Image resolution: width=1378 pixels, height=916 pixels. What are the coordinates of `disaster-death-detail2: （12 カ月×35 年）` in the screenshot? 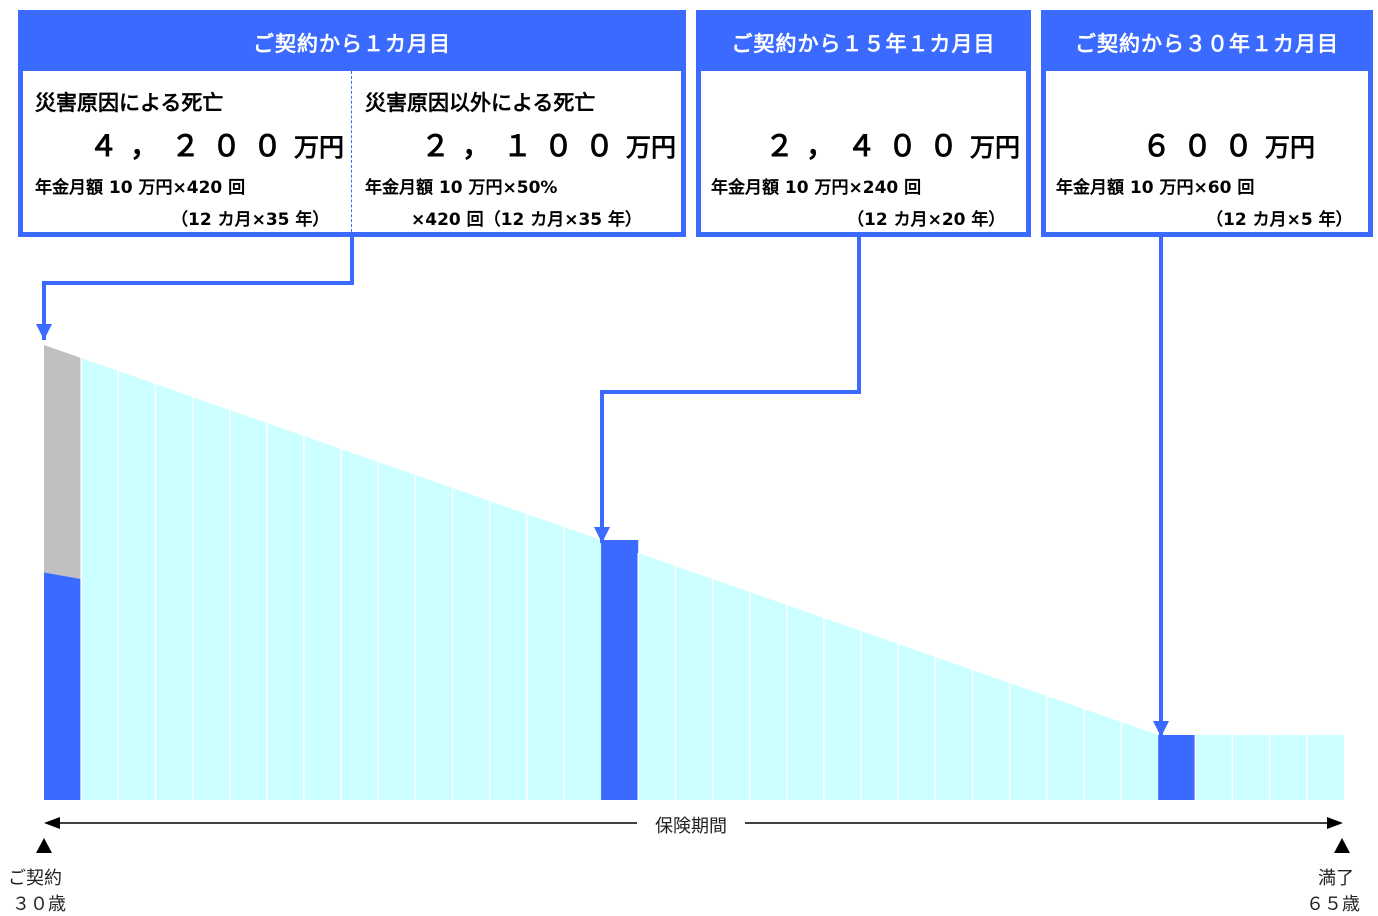 It's located at (250, 220).